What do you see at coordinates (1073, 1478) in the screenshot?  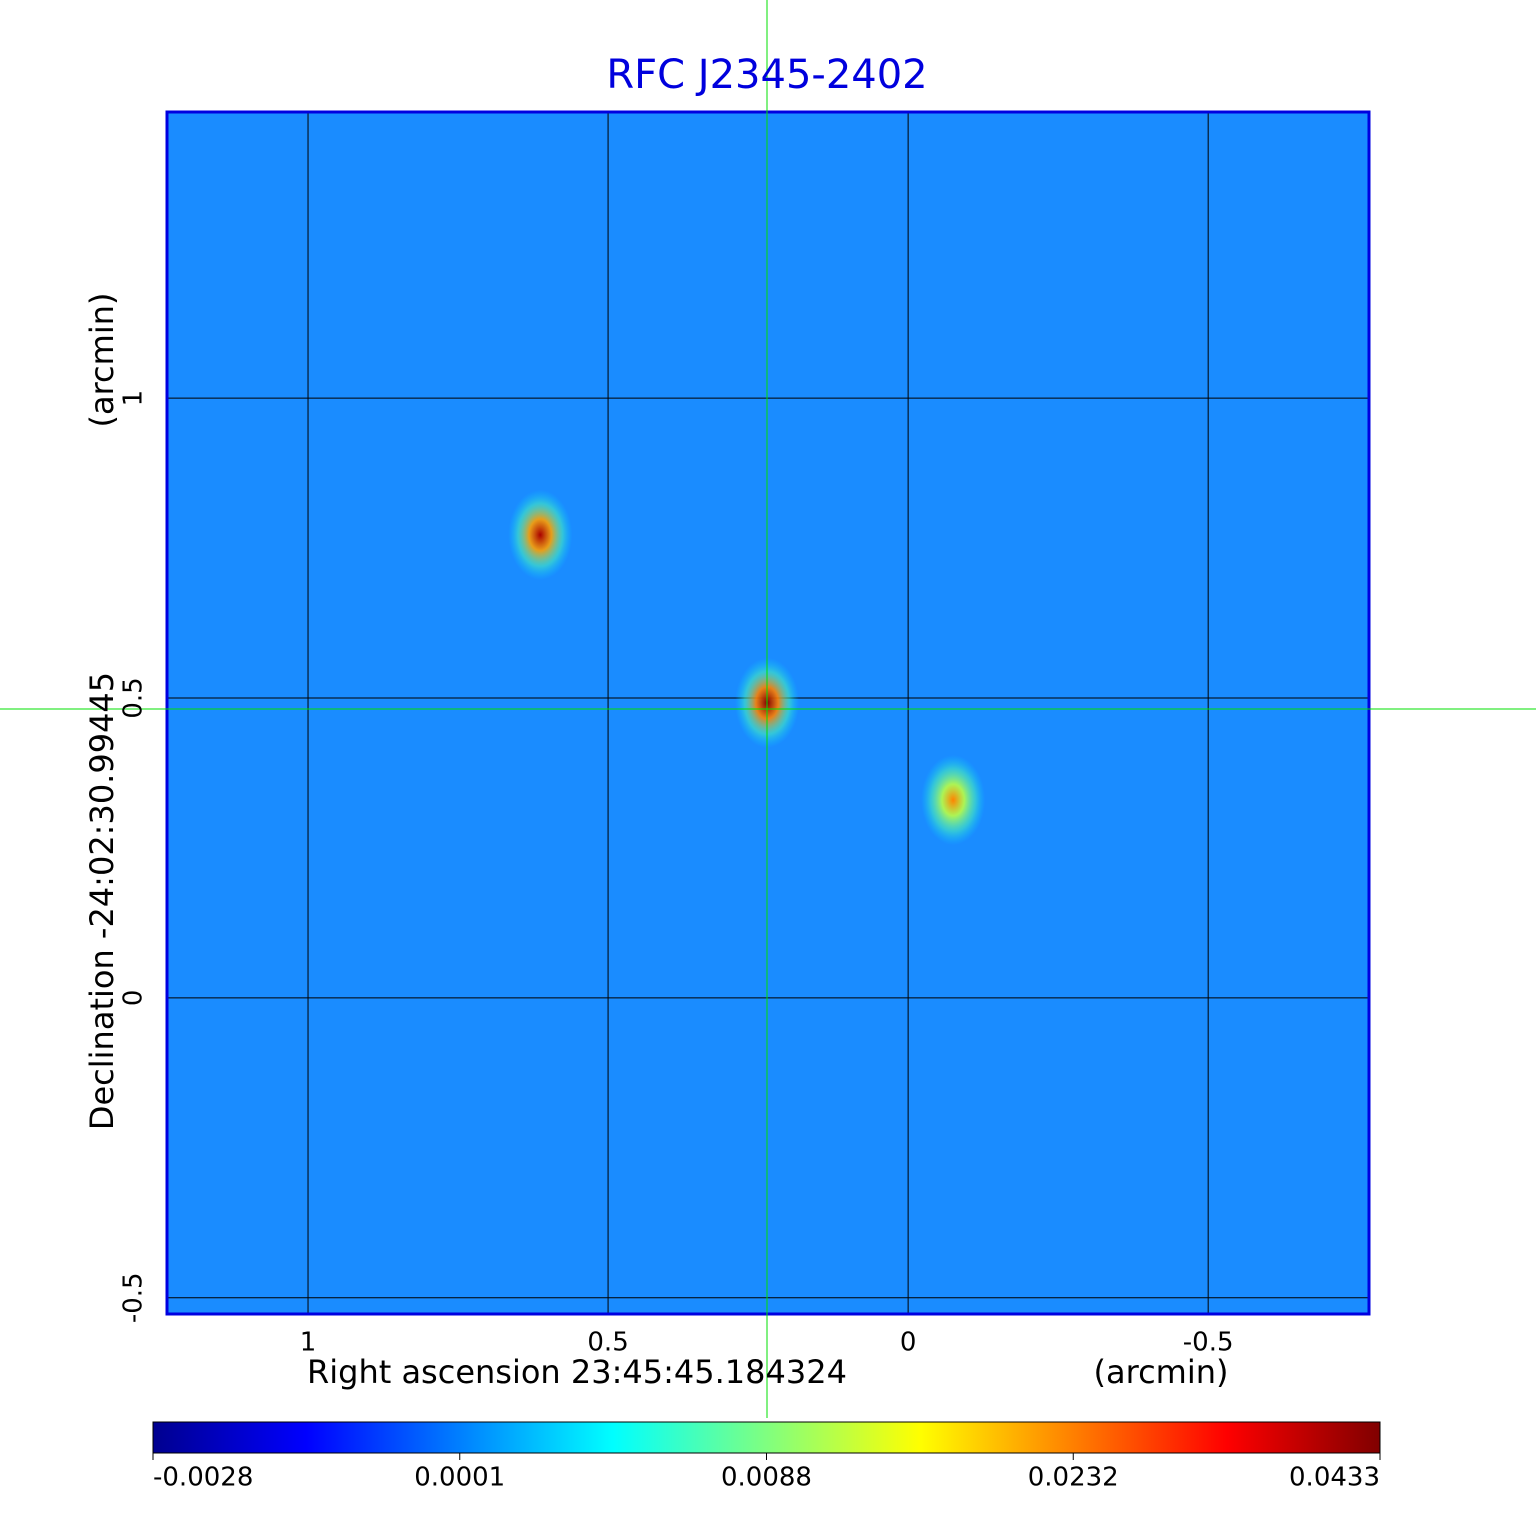 I see `colorbar-tick-label: 0.0232` at bounding box center [1073, 1478].